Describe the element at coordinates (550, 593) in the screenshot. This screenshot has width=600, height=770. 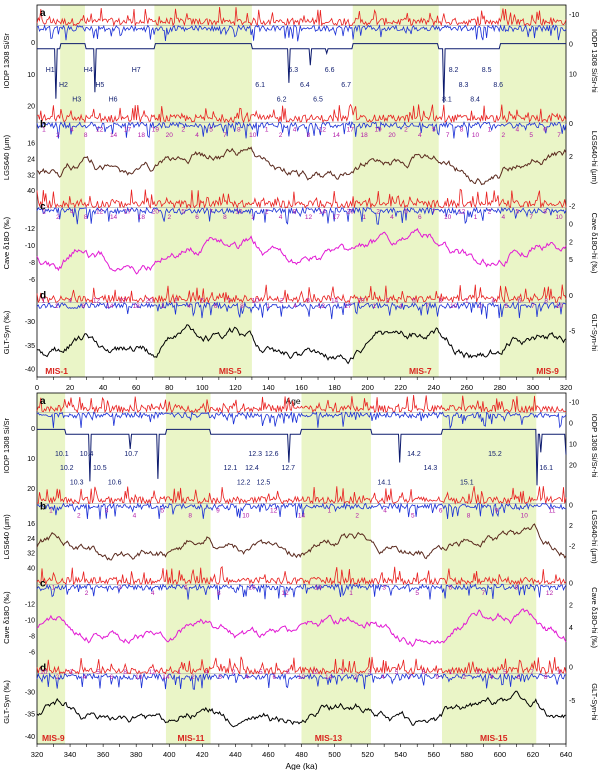
I see `peak-label-1-c-15: 12` at that location.